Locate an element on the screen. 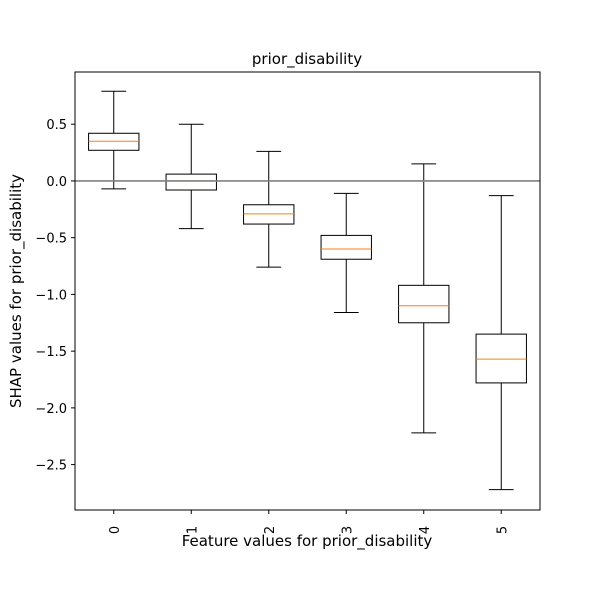  y-tick-label: 0.0 is located at coordinates (56, 182).